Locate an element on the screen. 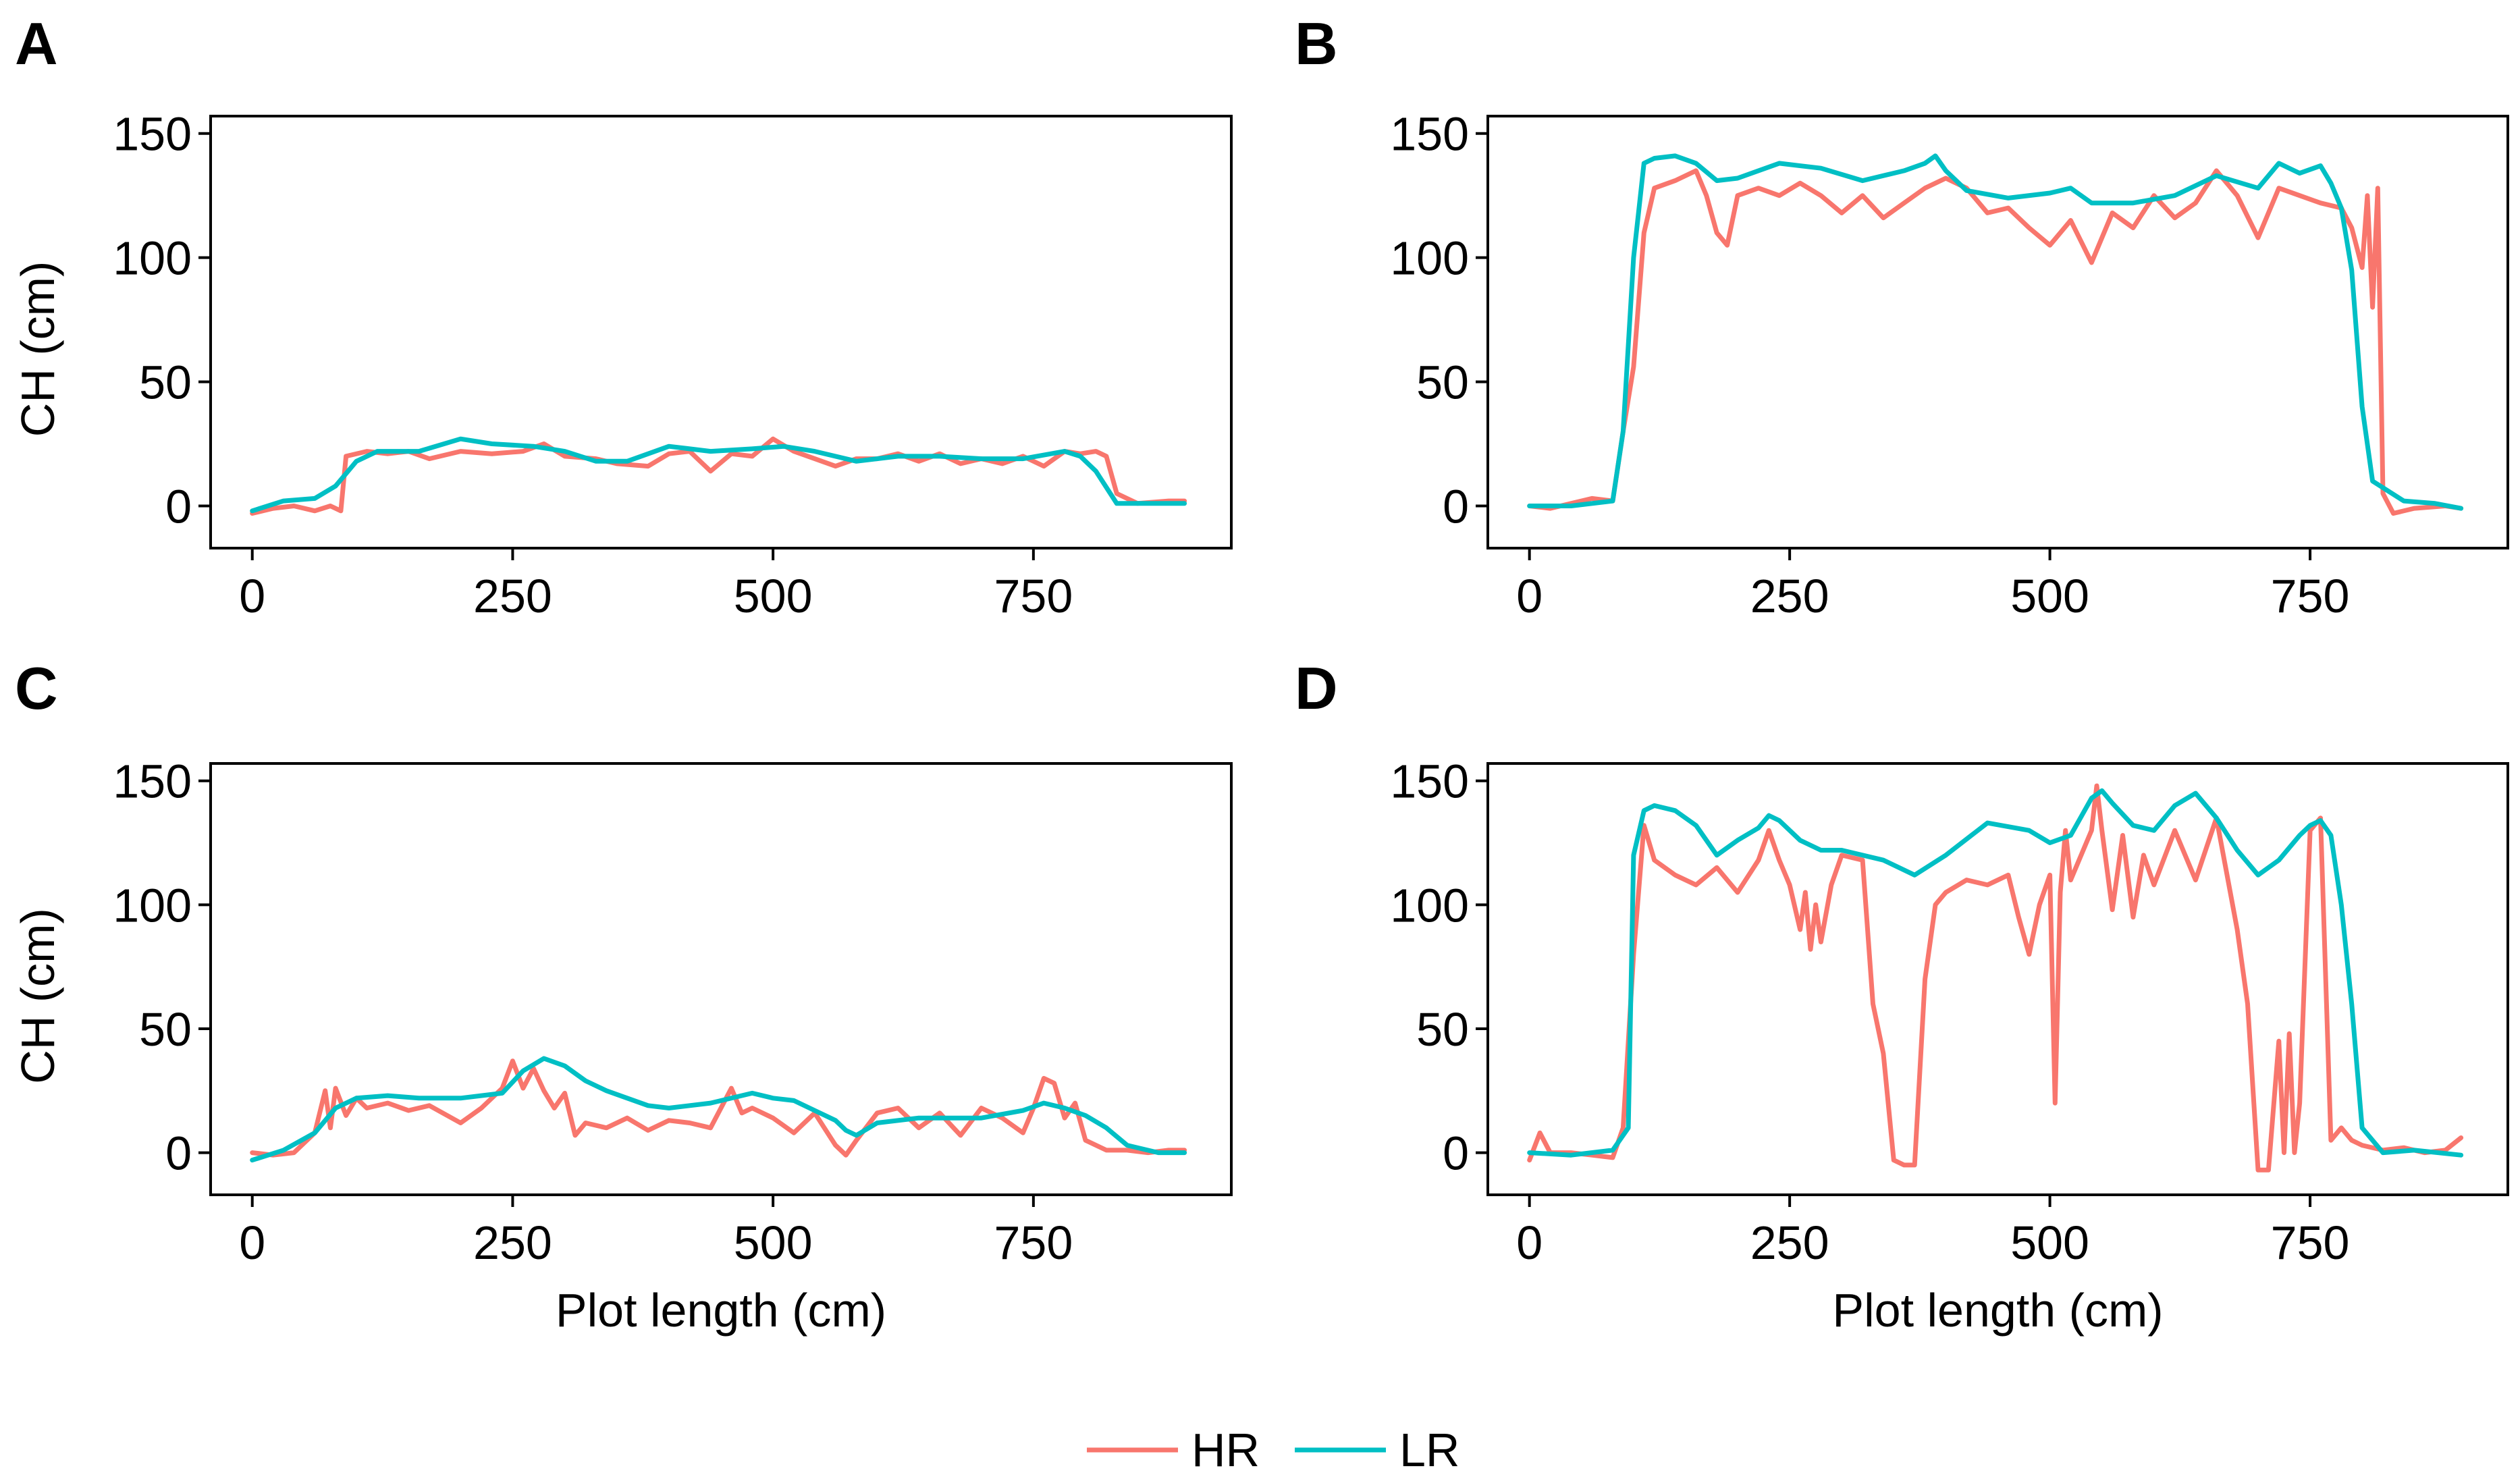  panel-tag: C is located at coordinates (36, 689).